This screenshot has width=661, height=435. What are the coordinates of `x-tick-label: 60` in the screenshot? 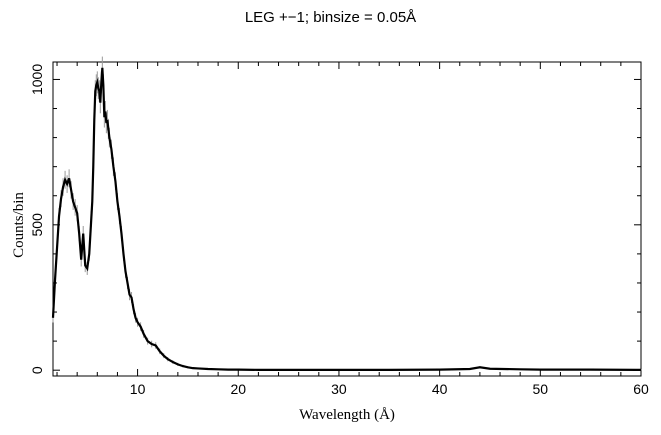 It's located at (641, 389).